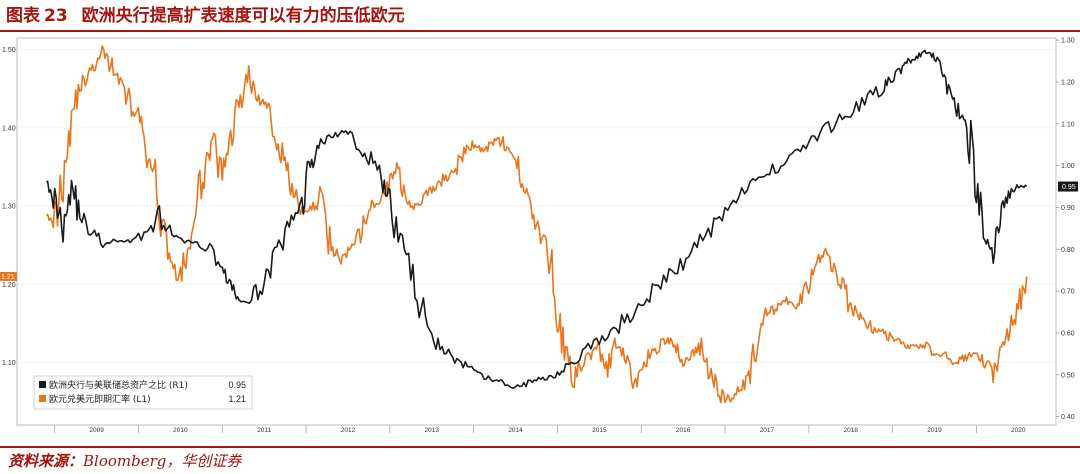 Image resolution: width=1080 pixels, height=474 pixels. I want to click on left-last-value-marker: 1.21, so click(8, 276).